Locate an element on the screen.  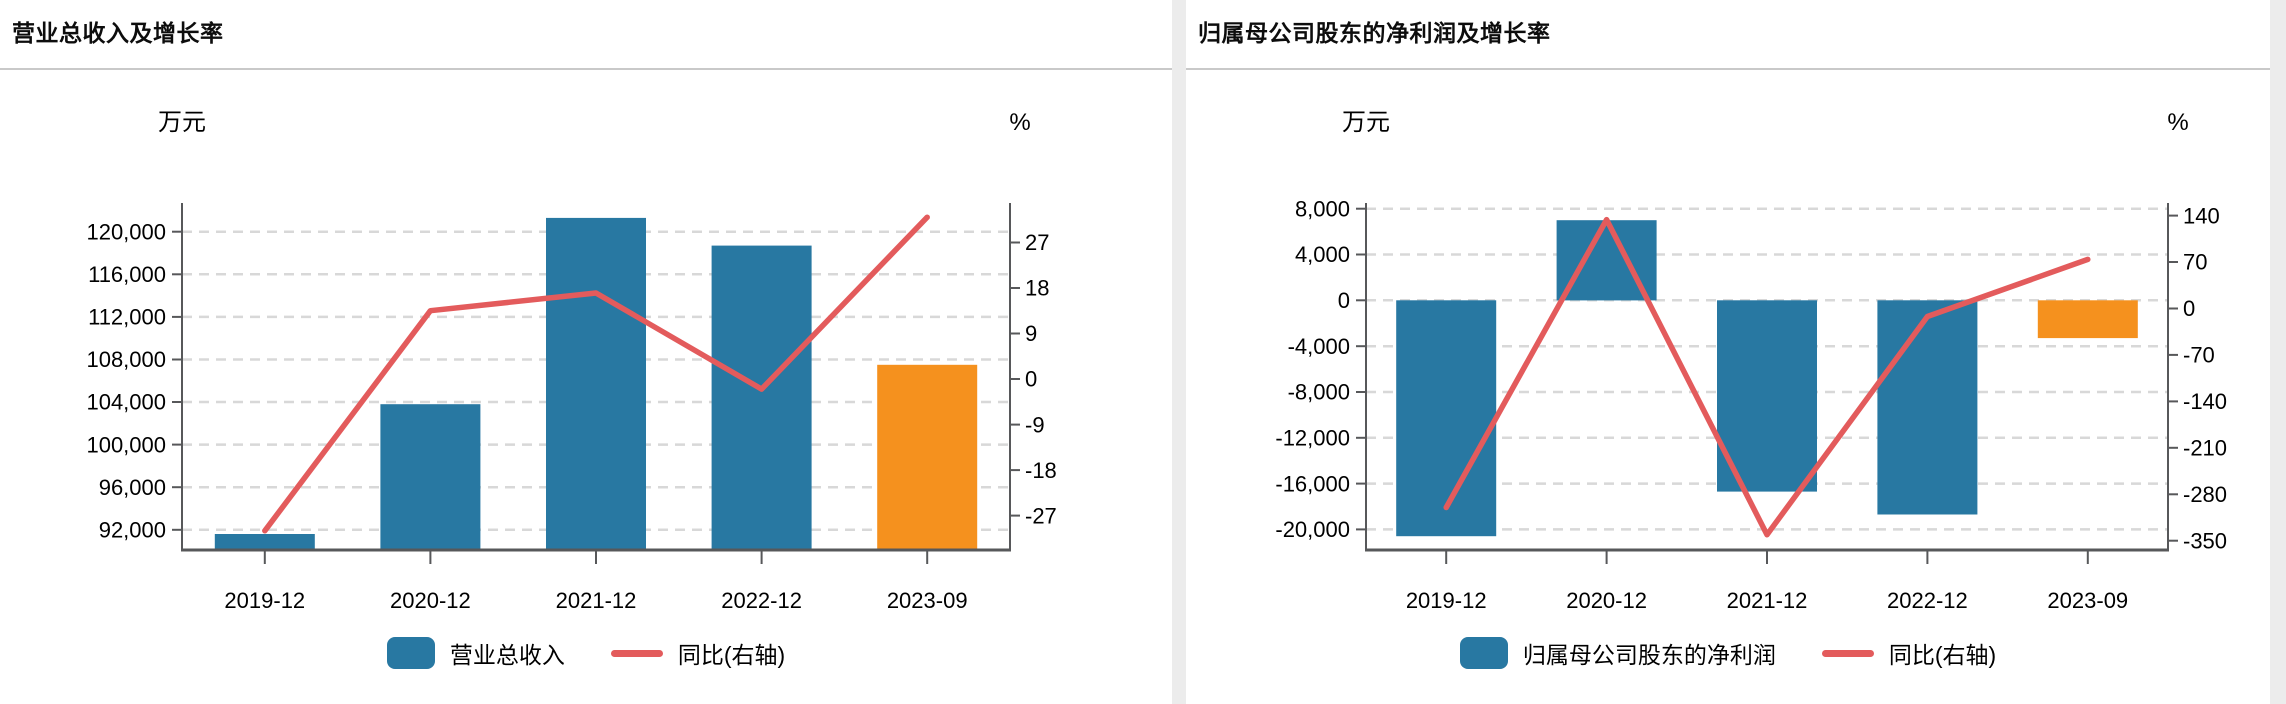
left-tick-label: 120,000 is located at coordinates (126, 231).